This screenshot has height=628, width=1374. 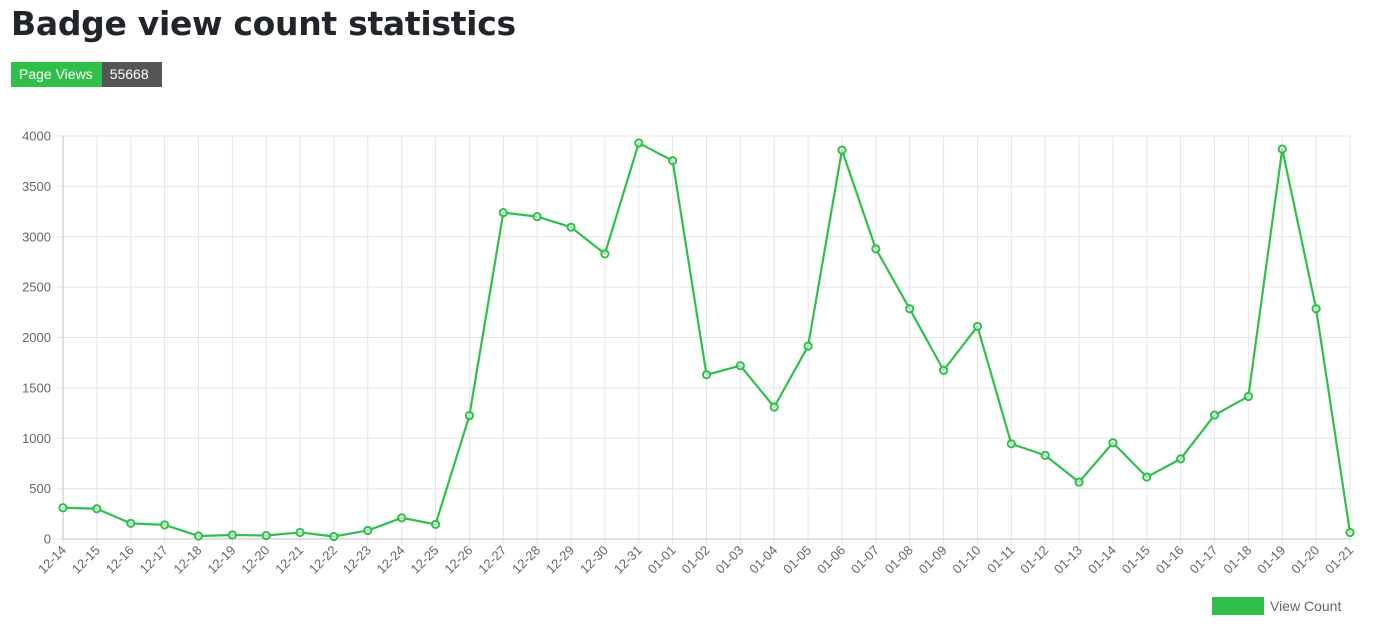 What do you see at coordinates (1204, 560) in the screenshot?
I see `x-tick-label: 01-17` at bounding box center [1204, 560].